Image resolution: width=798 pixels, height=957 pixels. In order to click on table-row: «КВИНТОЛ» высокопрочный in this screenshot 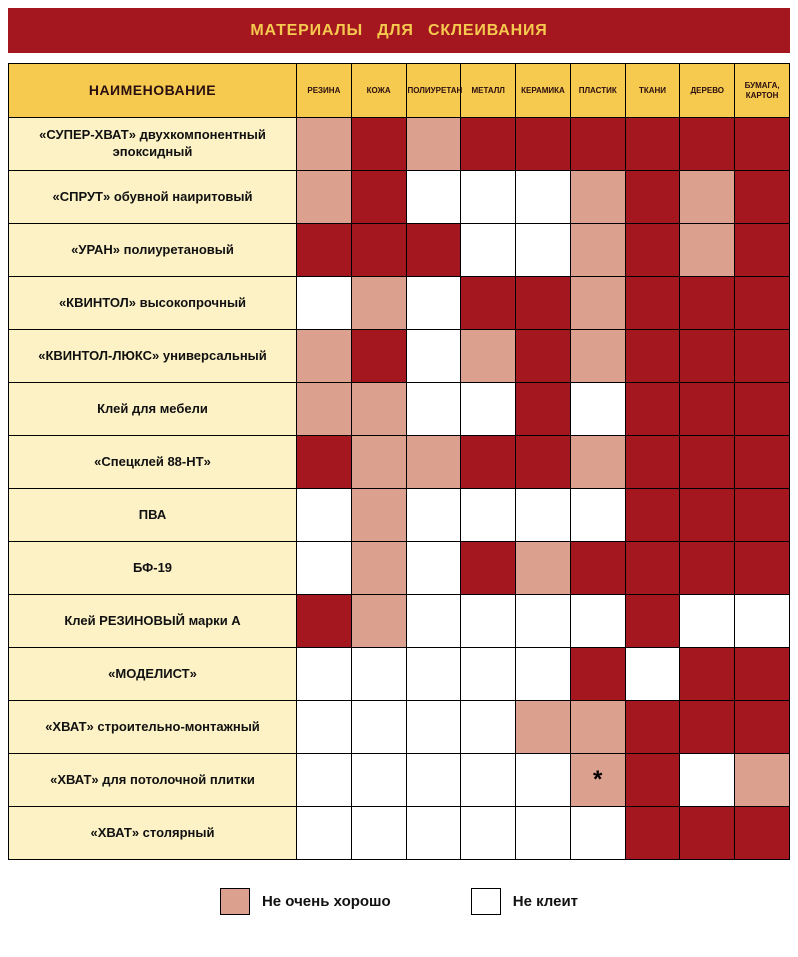, I will do `click(399, 303)`.